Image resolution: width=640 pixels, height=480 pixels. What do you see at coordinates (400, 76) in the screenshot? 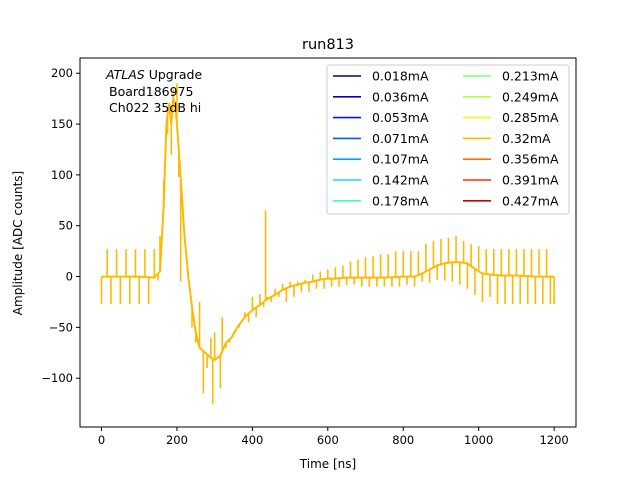
I see `legend-label: 0.018mA` at bounding box center [400, 76].